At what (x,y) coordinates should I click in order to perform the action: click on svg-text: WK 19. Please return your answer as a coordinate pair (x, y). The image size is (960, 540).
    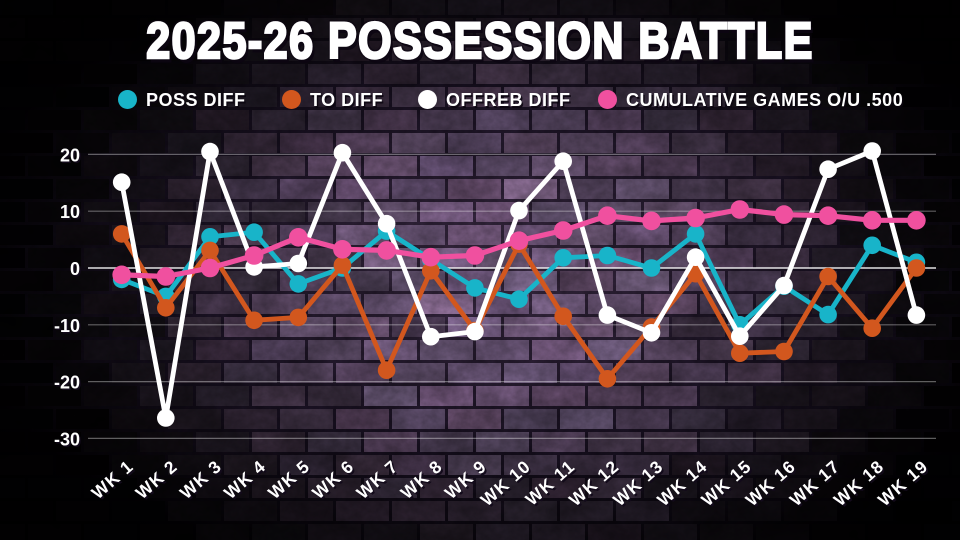
    Looking at the image, I should click on (903, 483).